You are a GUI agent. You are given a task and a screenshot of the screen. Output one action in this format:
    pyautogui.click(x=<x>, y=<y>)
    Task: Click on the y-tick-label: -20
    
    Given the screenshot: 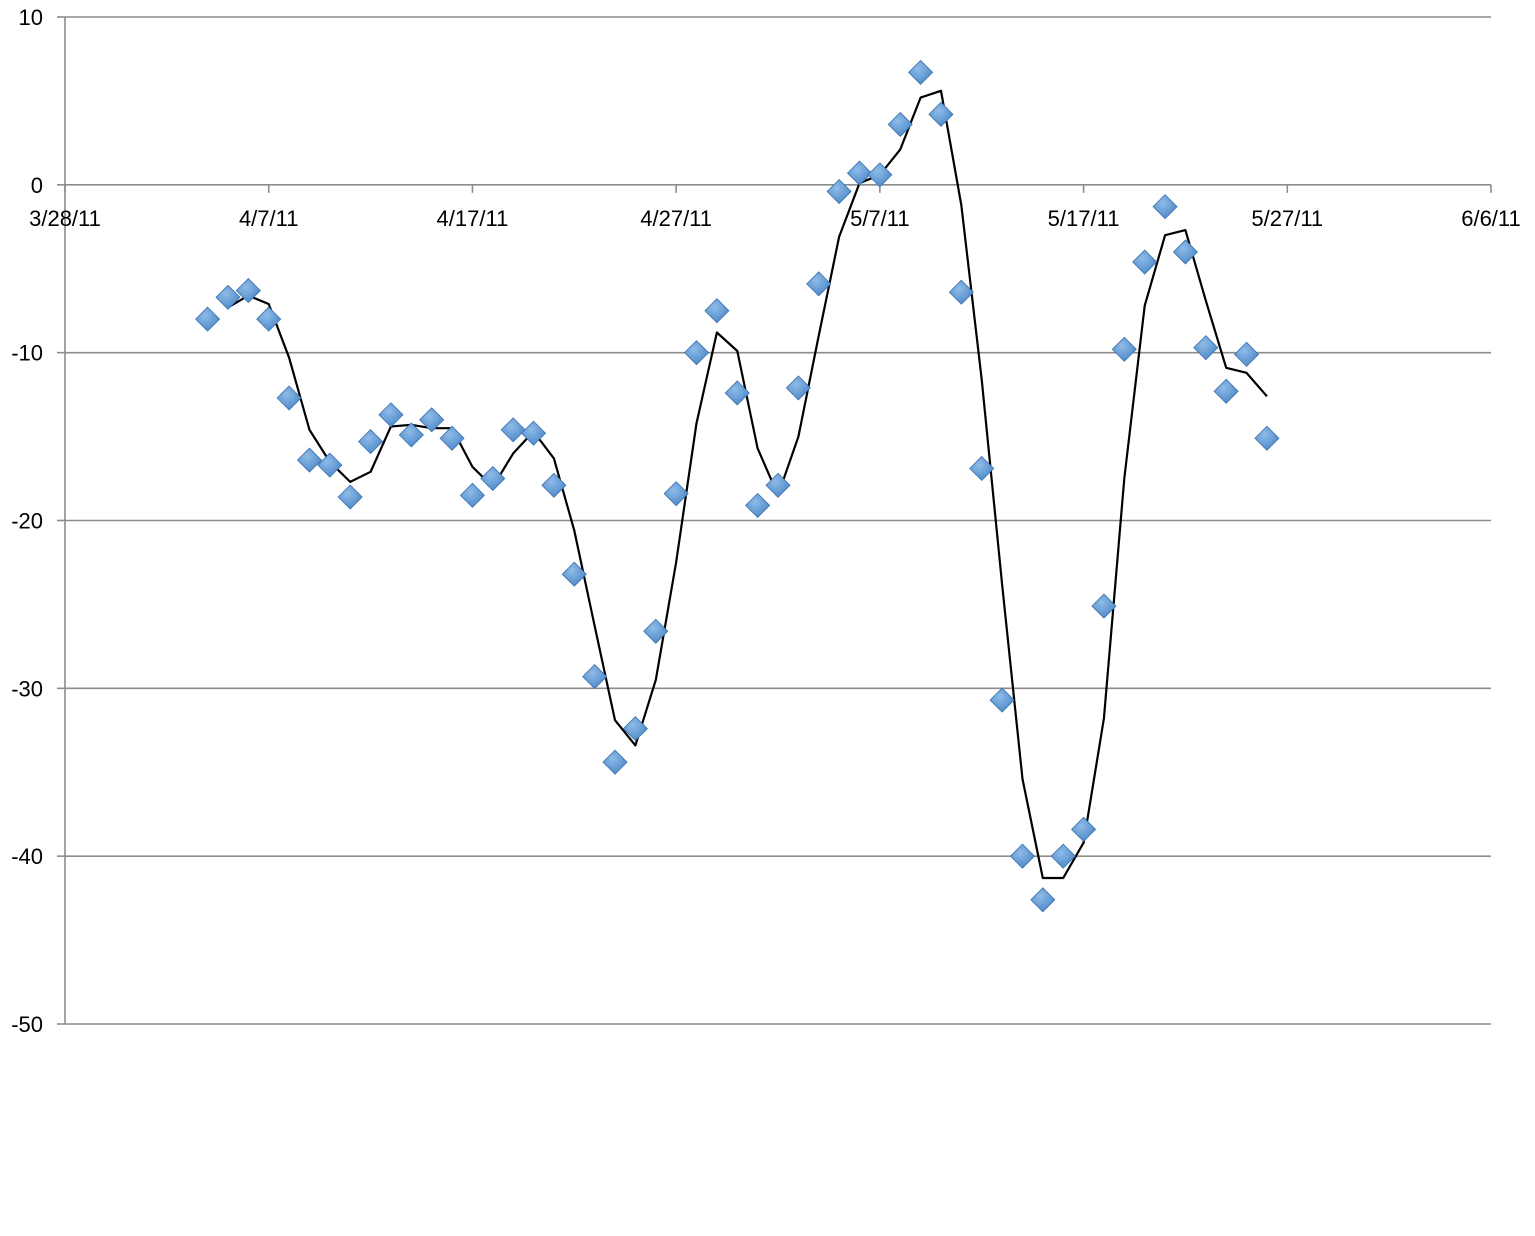 What is the action you would take?
    pyautogui.click(x=27, y=521)
    